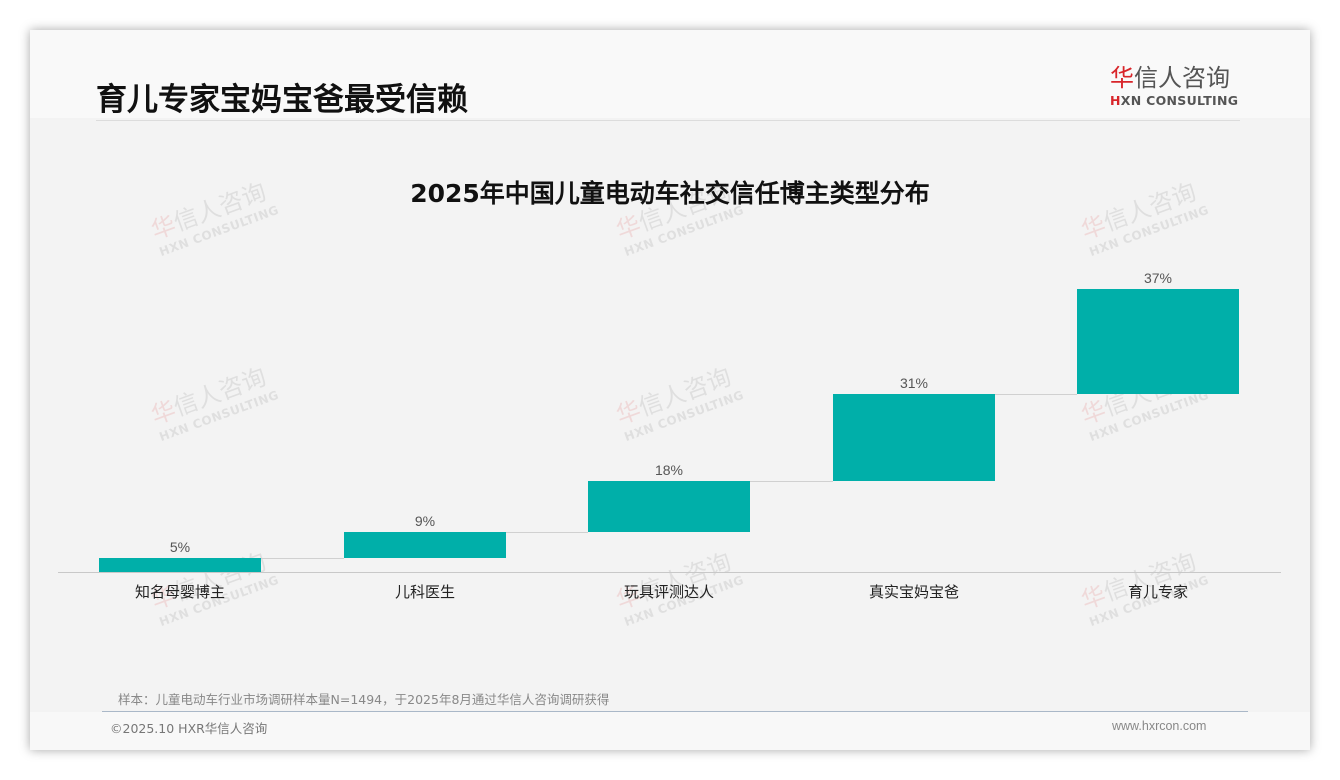 The width and height of the screenshot is (1340, 780). What do you see at coordinates (425, 521) in the screenshot?
I see `data-label: 9%` at bounding box center [425, 521].